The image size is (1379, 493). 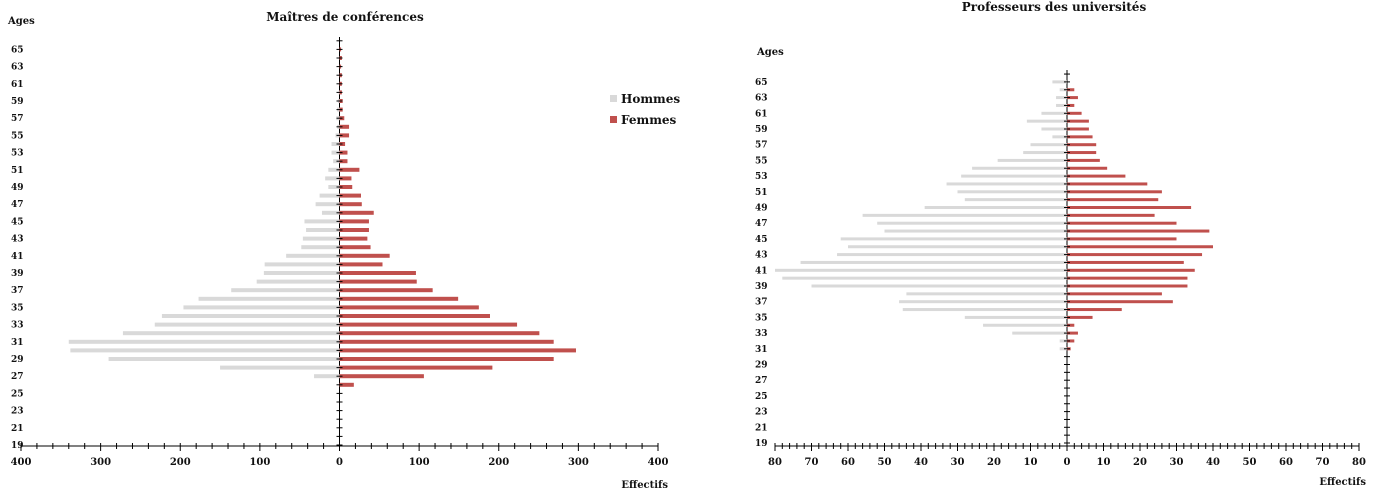 I want to click on y-tick-label: 51, so click(x=17, y=171).